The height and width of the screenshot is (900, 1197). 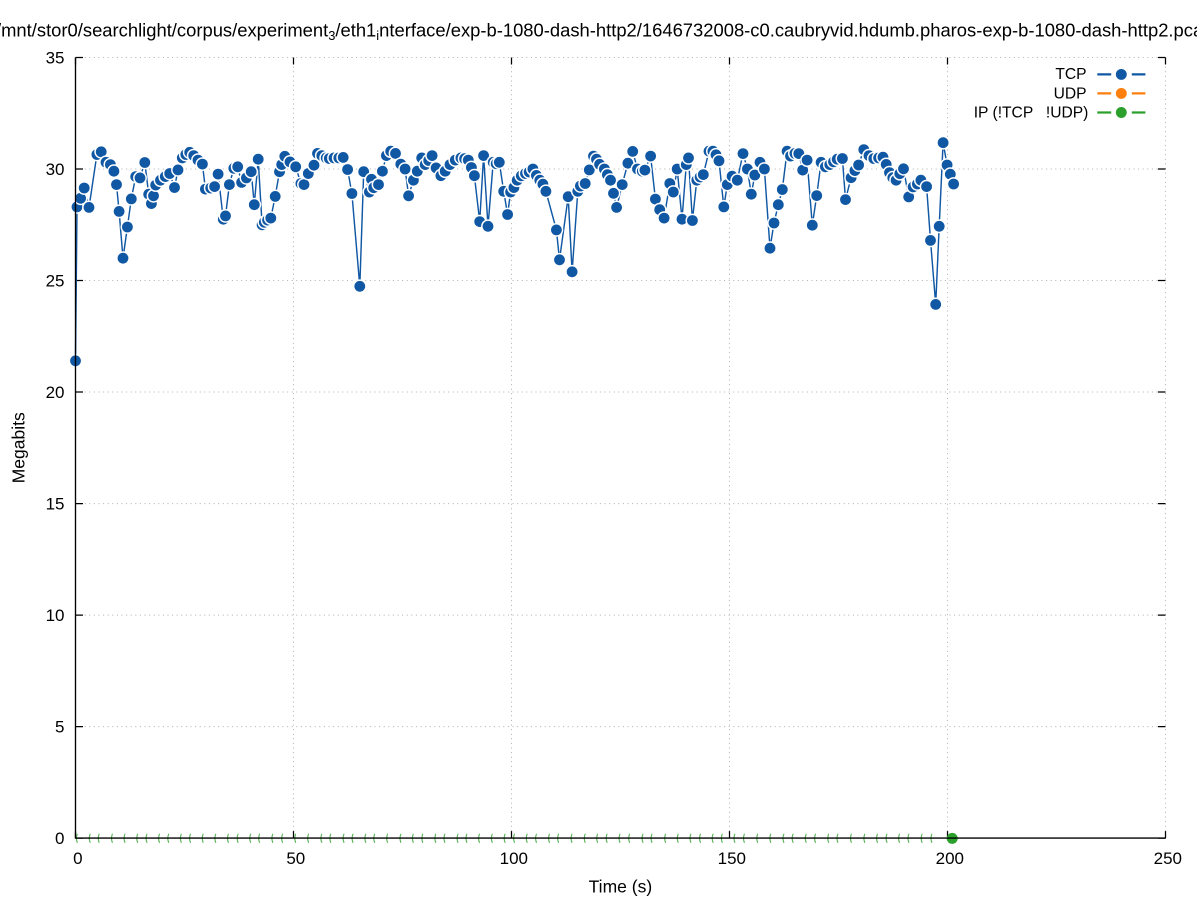 I want to click on svg-text: 20, so click(x=55, y=392).